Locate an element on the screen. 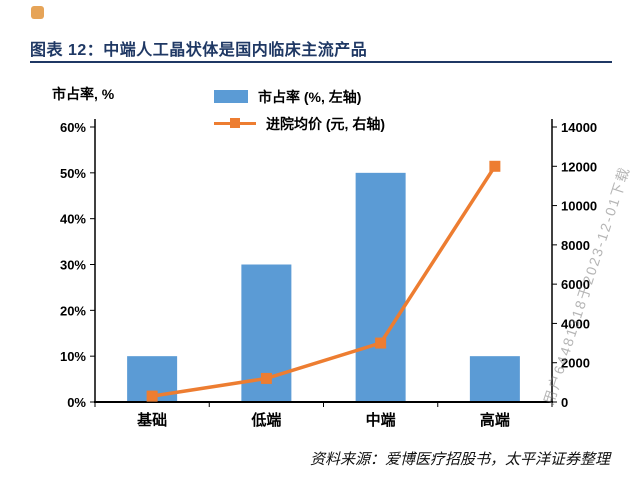  legend-item-bar: 市占率 (%, 左轴) is located at coordinates (299, 96).